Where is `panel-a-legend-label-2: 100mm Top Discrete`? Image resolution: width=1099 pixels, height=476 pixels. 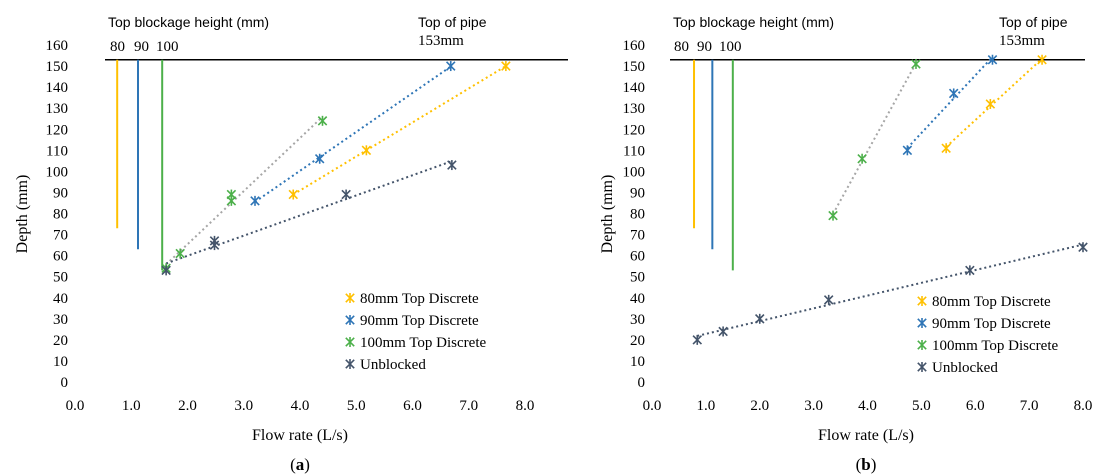
panel-a-legend-label-2: 100mm Top Discrete is located at coordinates (423, 343).